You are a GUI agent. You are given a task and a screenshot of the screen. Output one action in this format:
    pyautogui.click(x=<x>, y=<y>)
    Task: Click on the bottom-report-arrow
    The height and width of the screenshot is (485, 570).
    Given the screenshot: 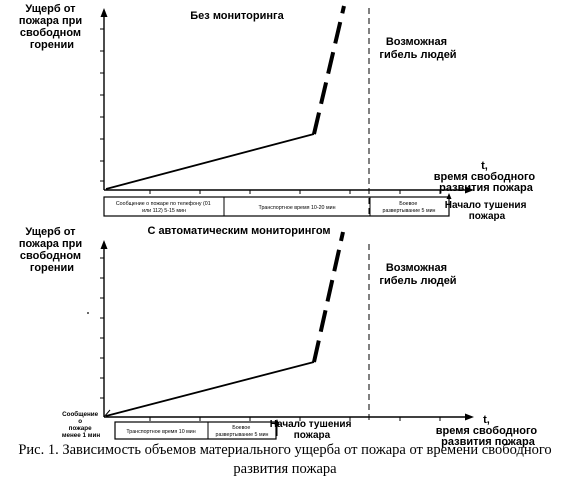 What is the action you would take?
    pyautogui.click(x=107, y=413)
    